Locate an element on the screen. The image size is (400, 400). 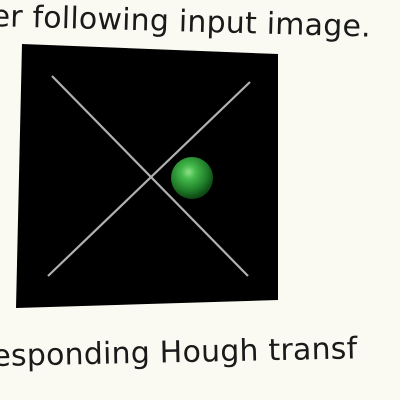
green-sphere-icon is located at coordinates (192, 178).